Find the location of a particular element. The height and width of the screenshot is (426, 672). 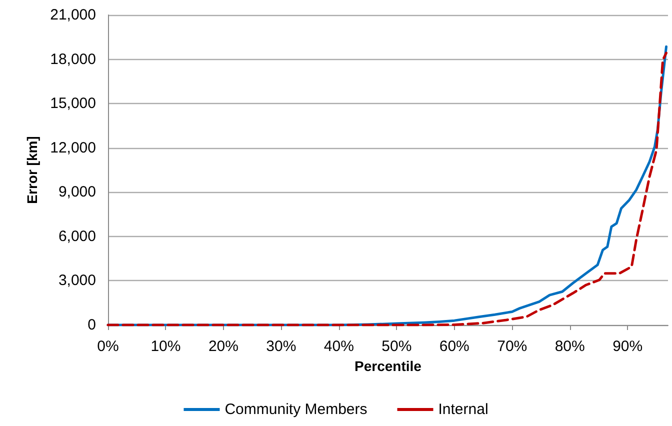

y-tick-label: 3,000 is located at coordinates (77, 281).